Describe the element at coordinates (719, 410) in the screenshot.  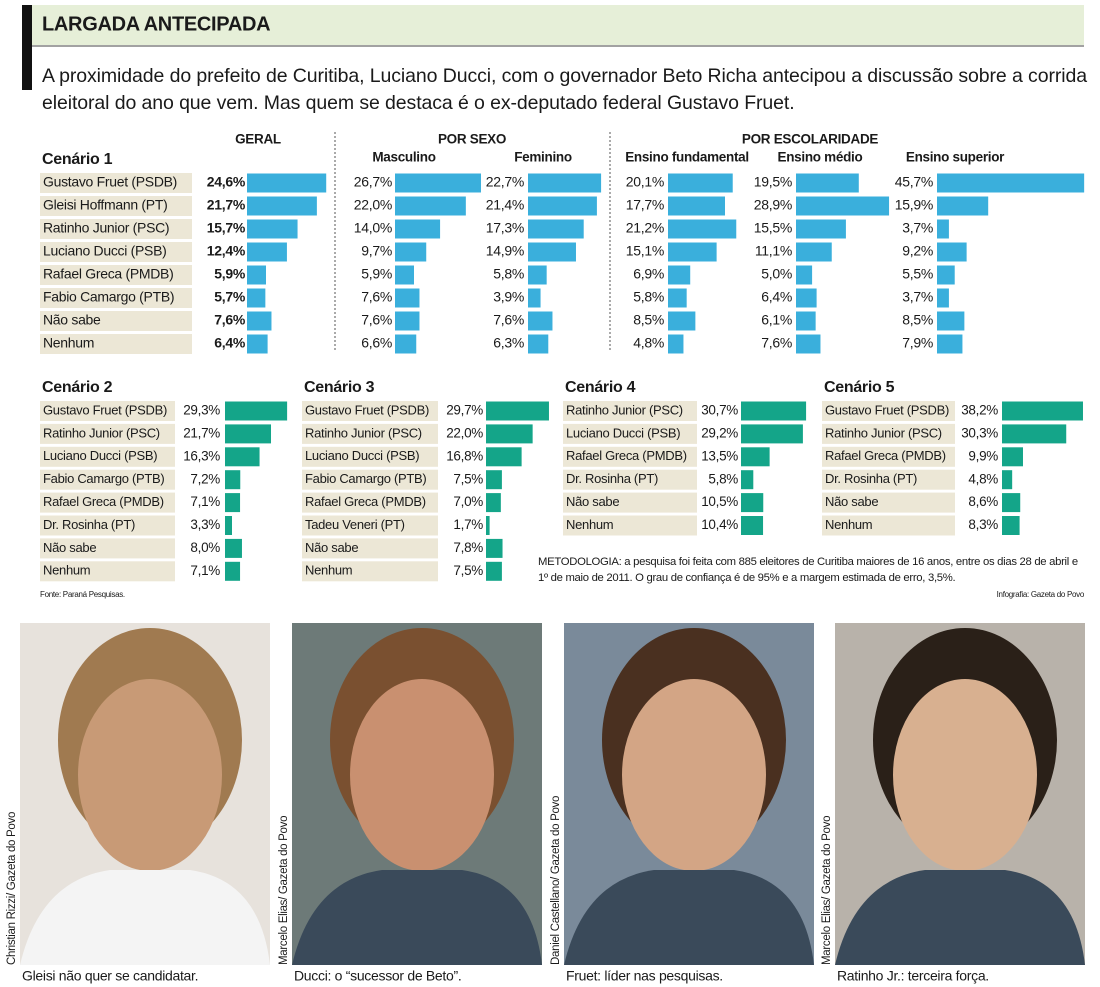
I see `value-label: 30,7%` at that location.